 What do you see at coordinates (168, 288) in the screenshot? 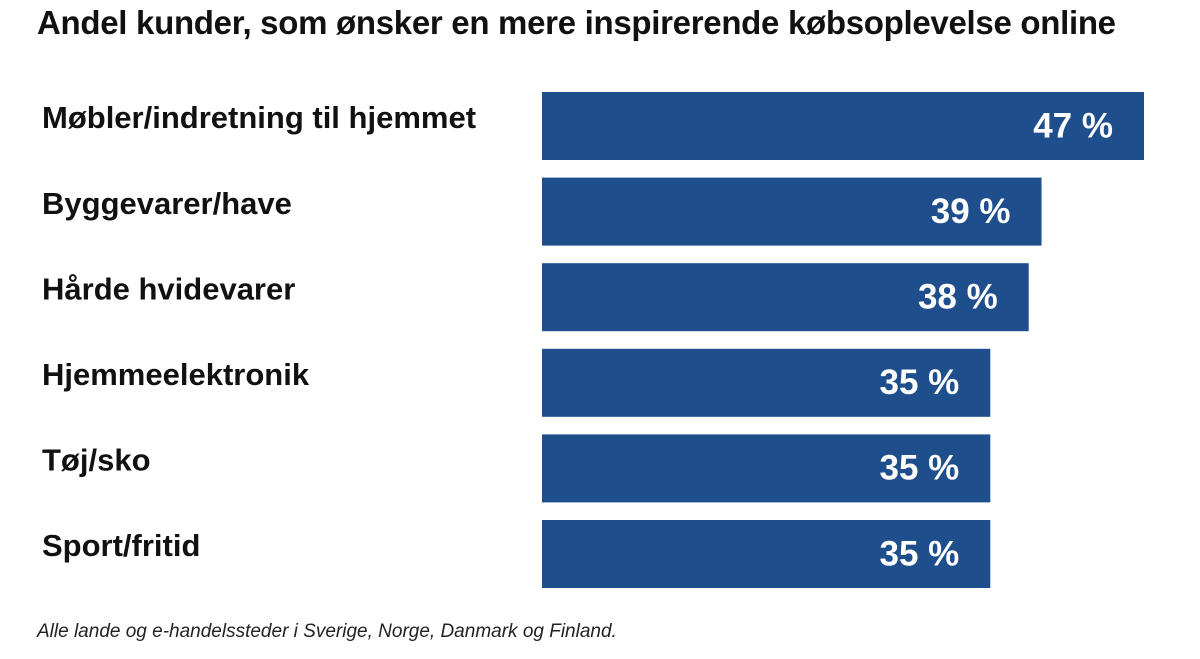
I see `category-label-3: Hårde hvidevarer` at bounding box center [168, 288].